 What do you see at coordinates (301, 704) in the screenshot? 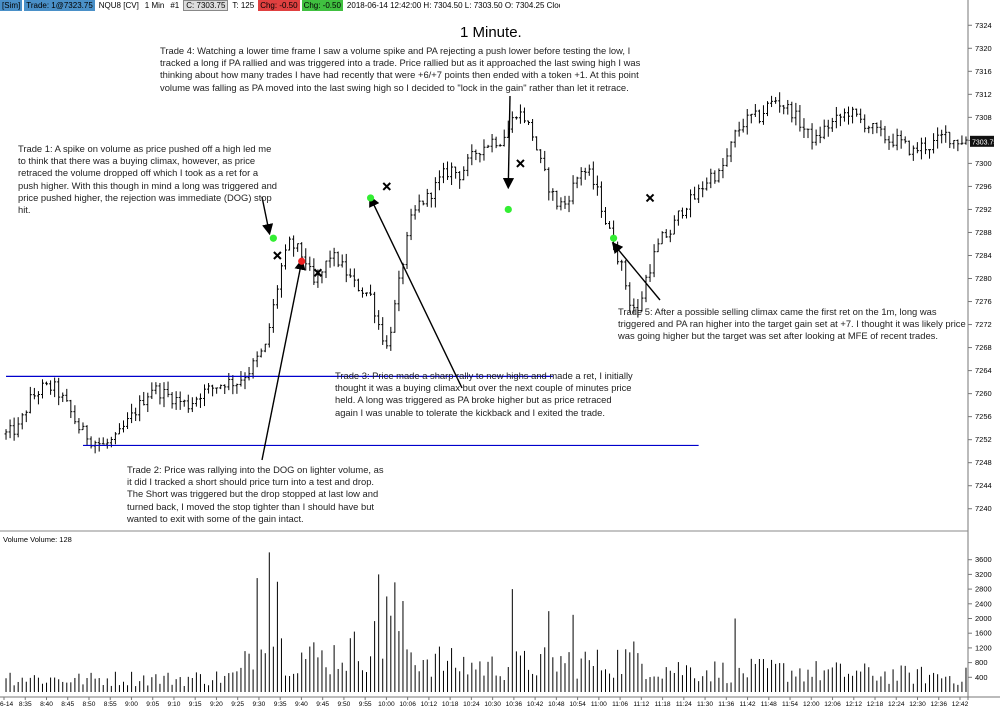
I see `time-tick-label: 9:40` at bounding box center [301, 704].